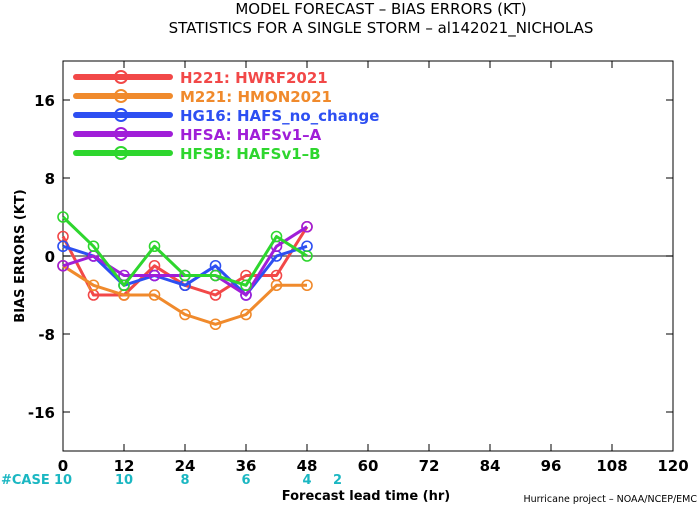 The image size is (700, 506). What do you see at coordinates (246, 466) in the screenshot?
I see `x-tick-label: 36` at bounding box center [246, 466].